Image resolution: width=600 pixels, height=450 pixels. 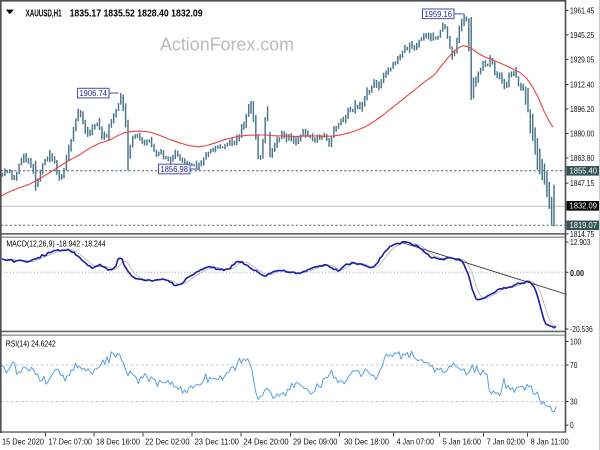 I want to click on svg-text: 1819.07, so click(x=584, y=225).